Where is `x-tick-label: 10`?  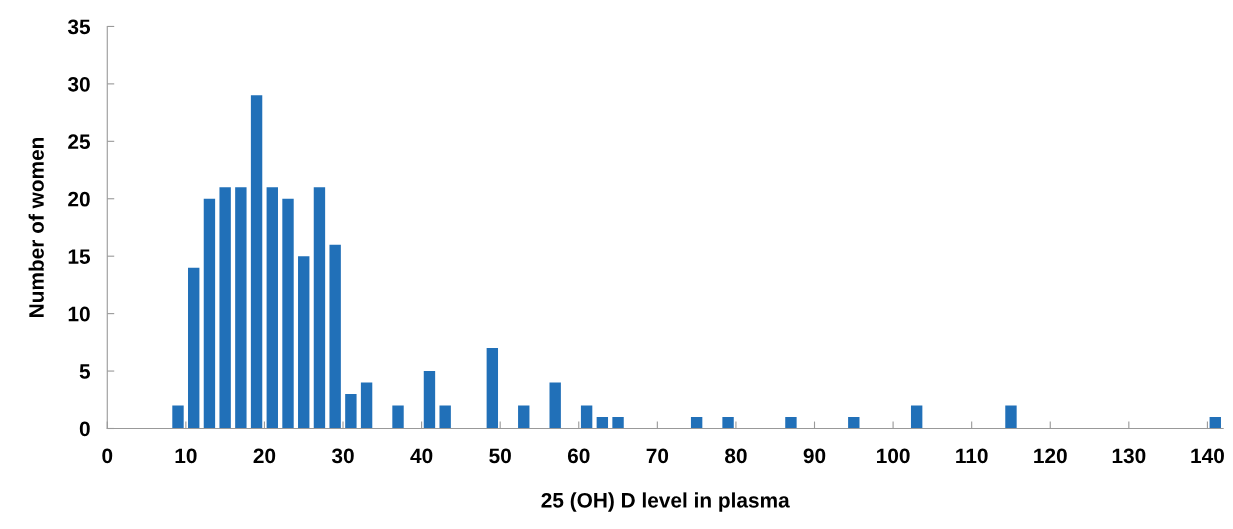 x-tick-label: 10 is located at coordinates (186, 456).